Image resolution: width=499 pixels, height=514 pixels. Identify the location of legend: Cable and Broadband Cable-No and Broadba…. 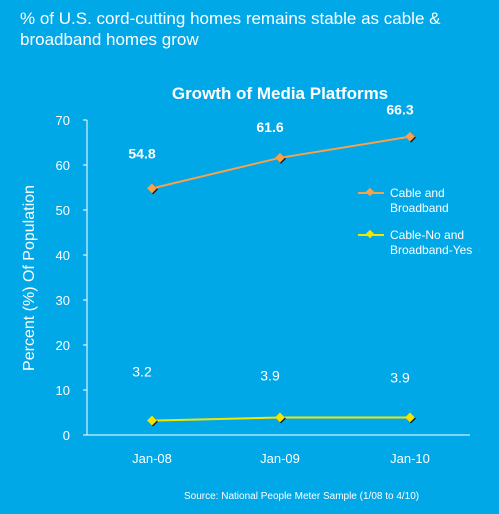
(428, 228).